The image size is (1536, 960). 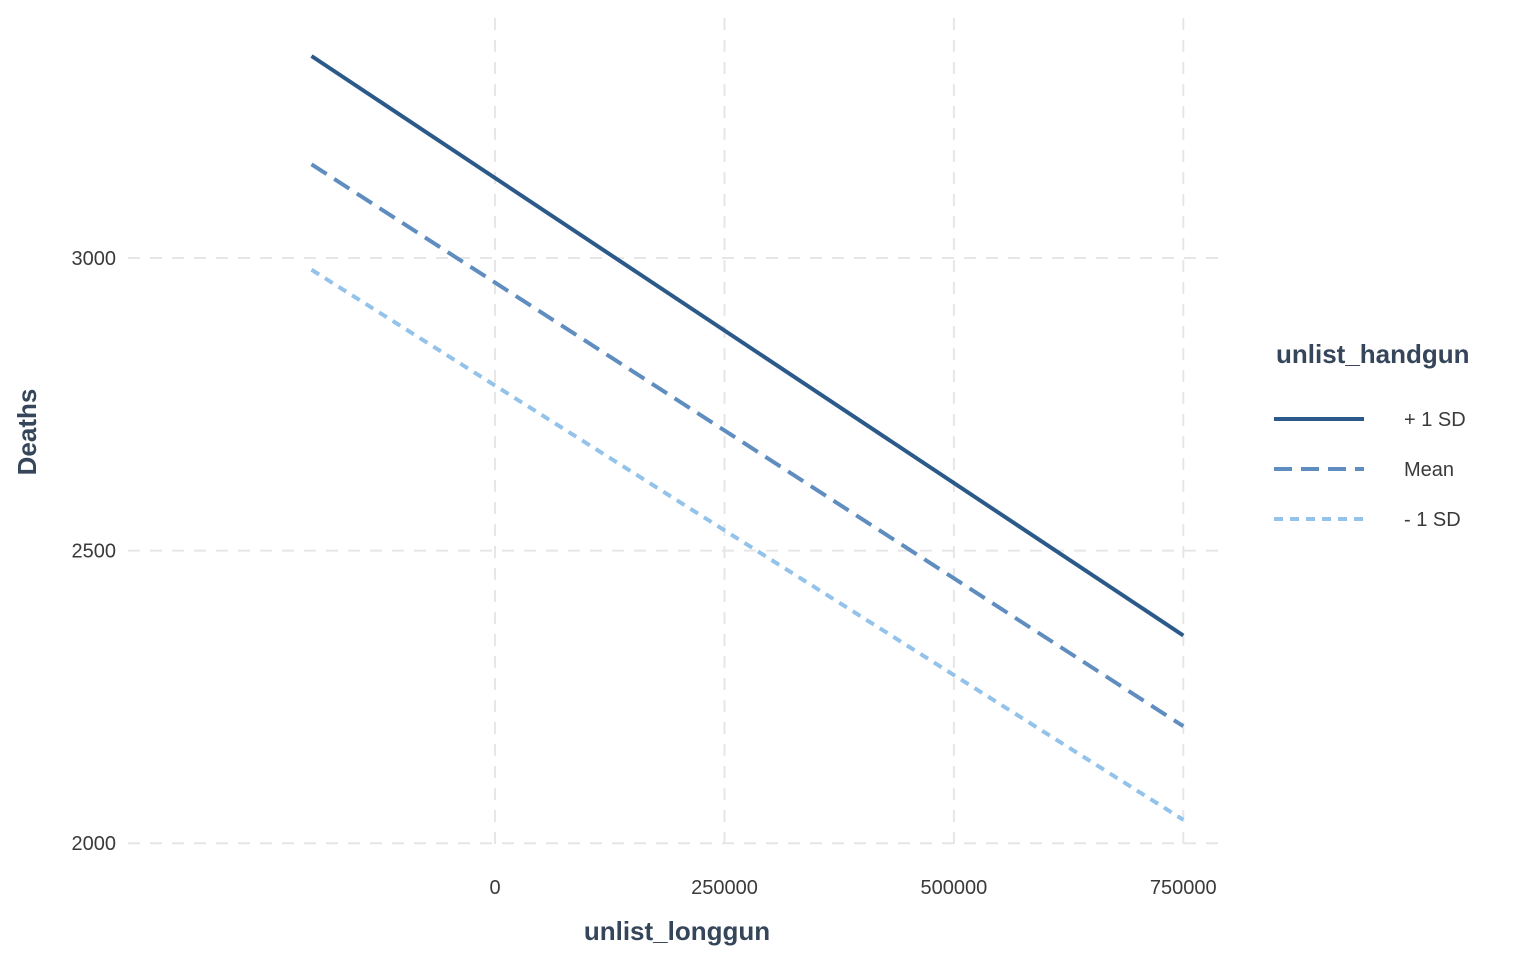 What do you see at coordinates (94, 259) in the screenshot?
I see `y-tick-label: 3000` at bounding box center [94, 259].